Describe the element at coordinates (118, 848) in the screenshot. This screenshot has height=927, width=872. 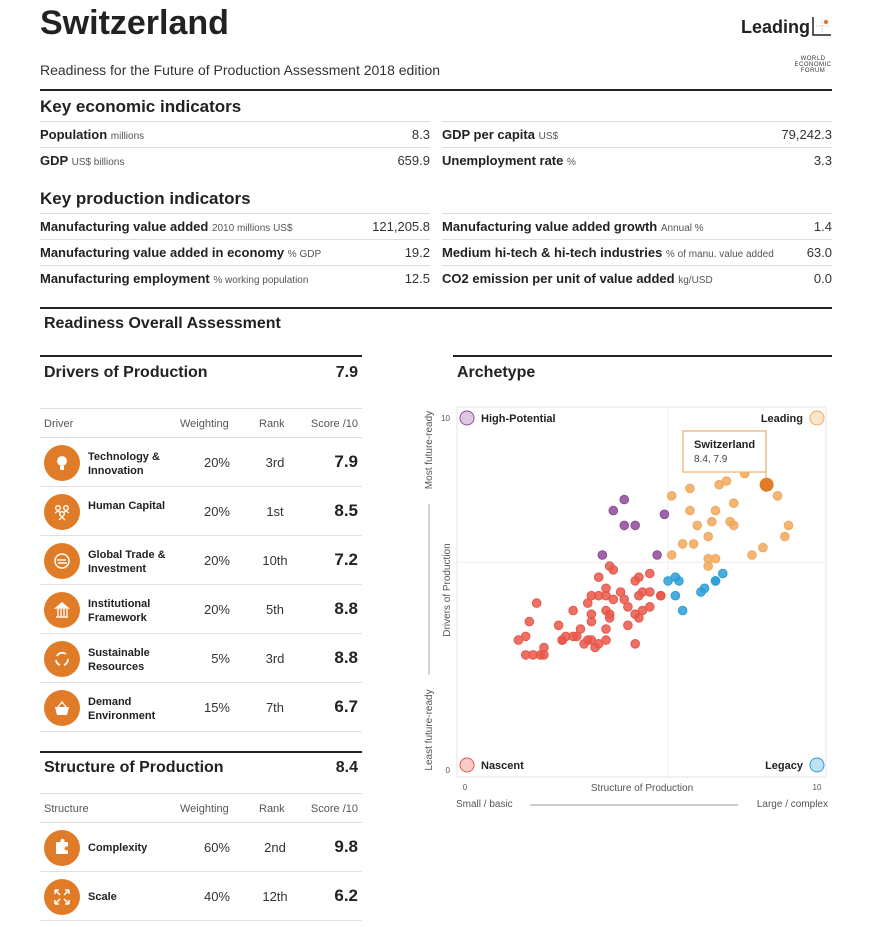
I see `row-name: Complexity` at that location.